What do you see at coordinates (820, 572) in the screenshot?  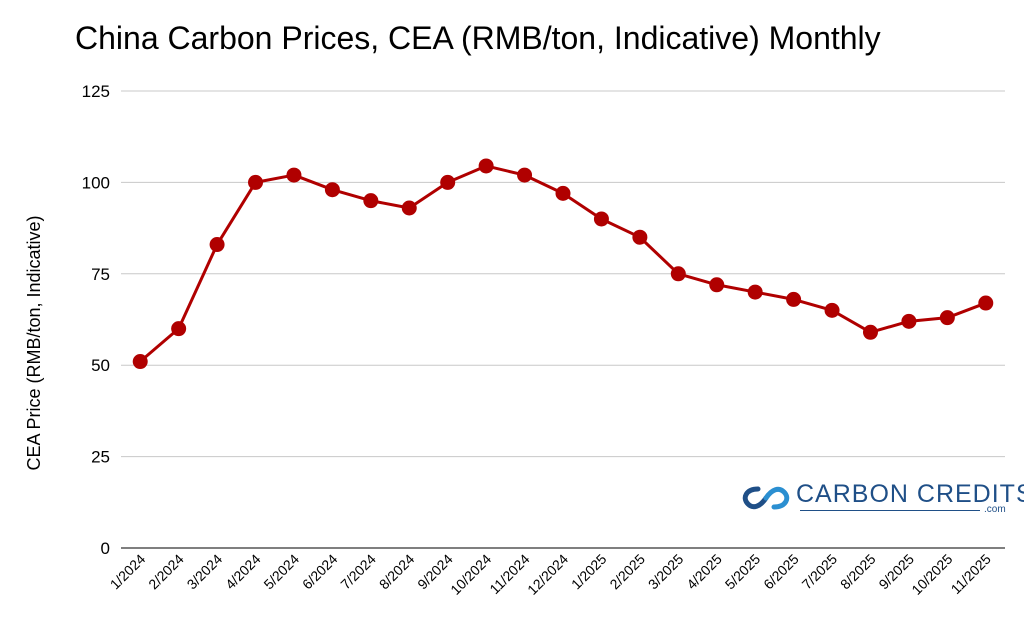 I see `x-tick-label: 7/2025` at bounding box center [820, 572].